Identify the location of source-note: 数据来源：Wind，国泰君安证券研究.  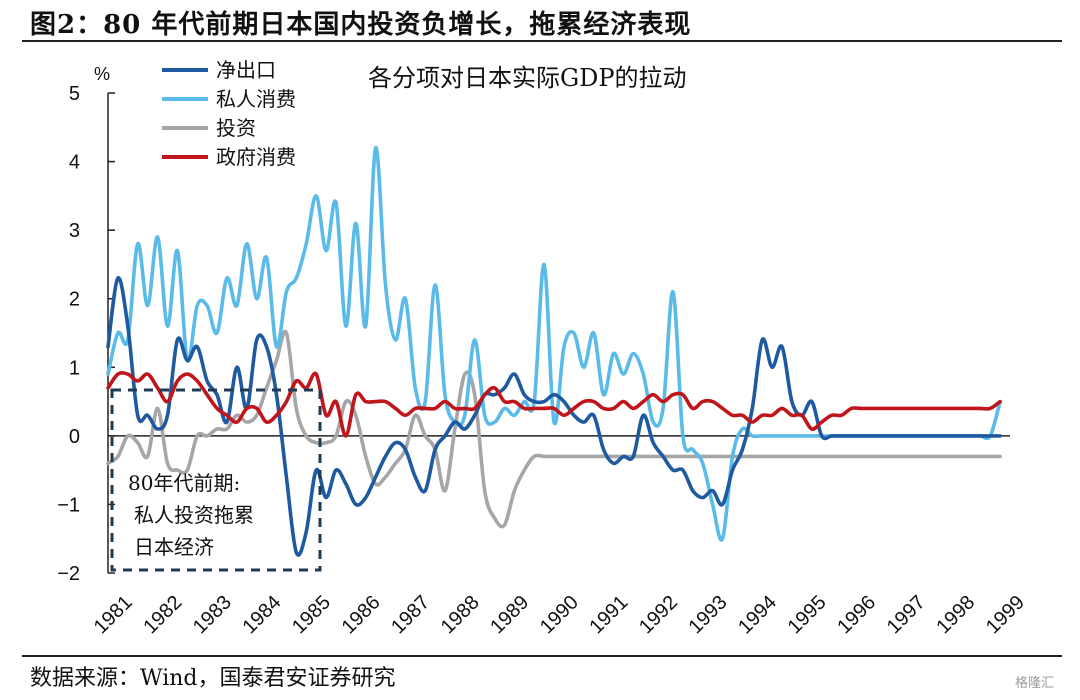
(213, 678).